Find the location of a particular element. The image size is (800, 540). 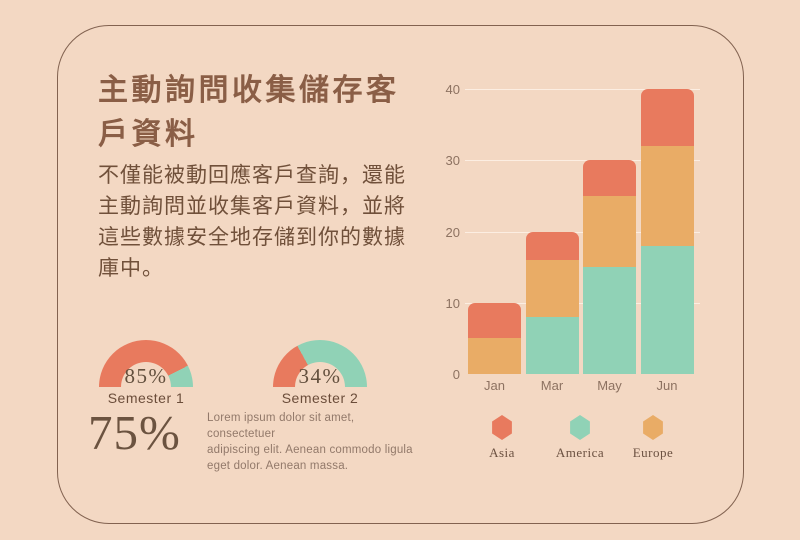

bar-segment-asia-may is located at coordinates (609, 178).